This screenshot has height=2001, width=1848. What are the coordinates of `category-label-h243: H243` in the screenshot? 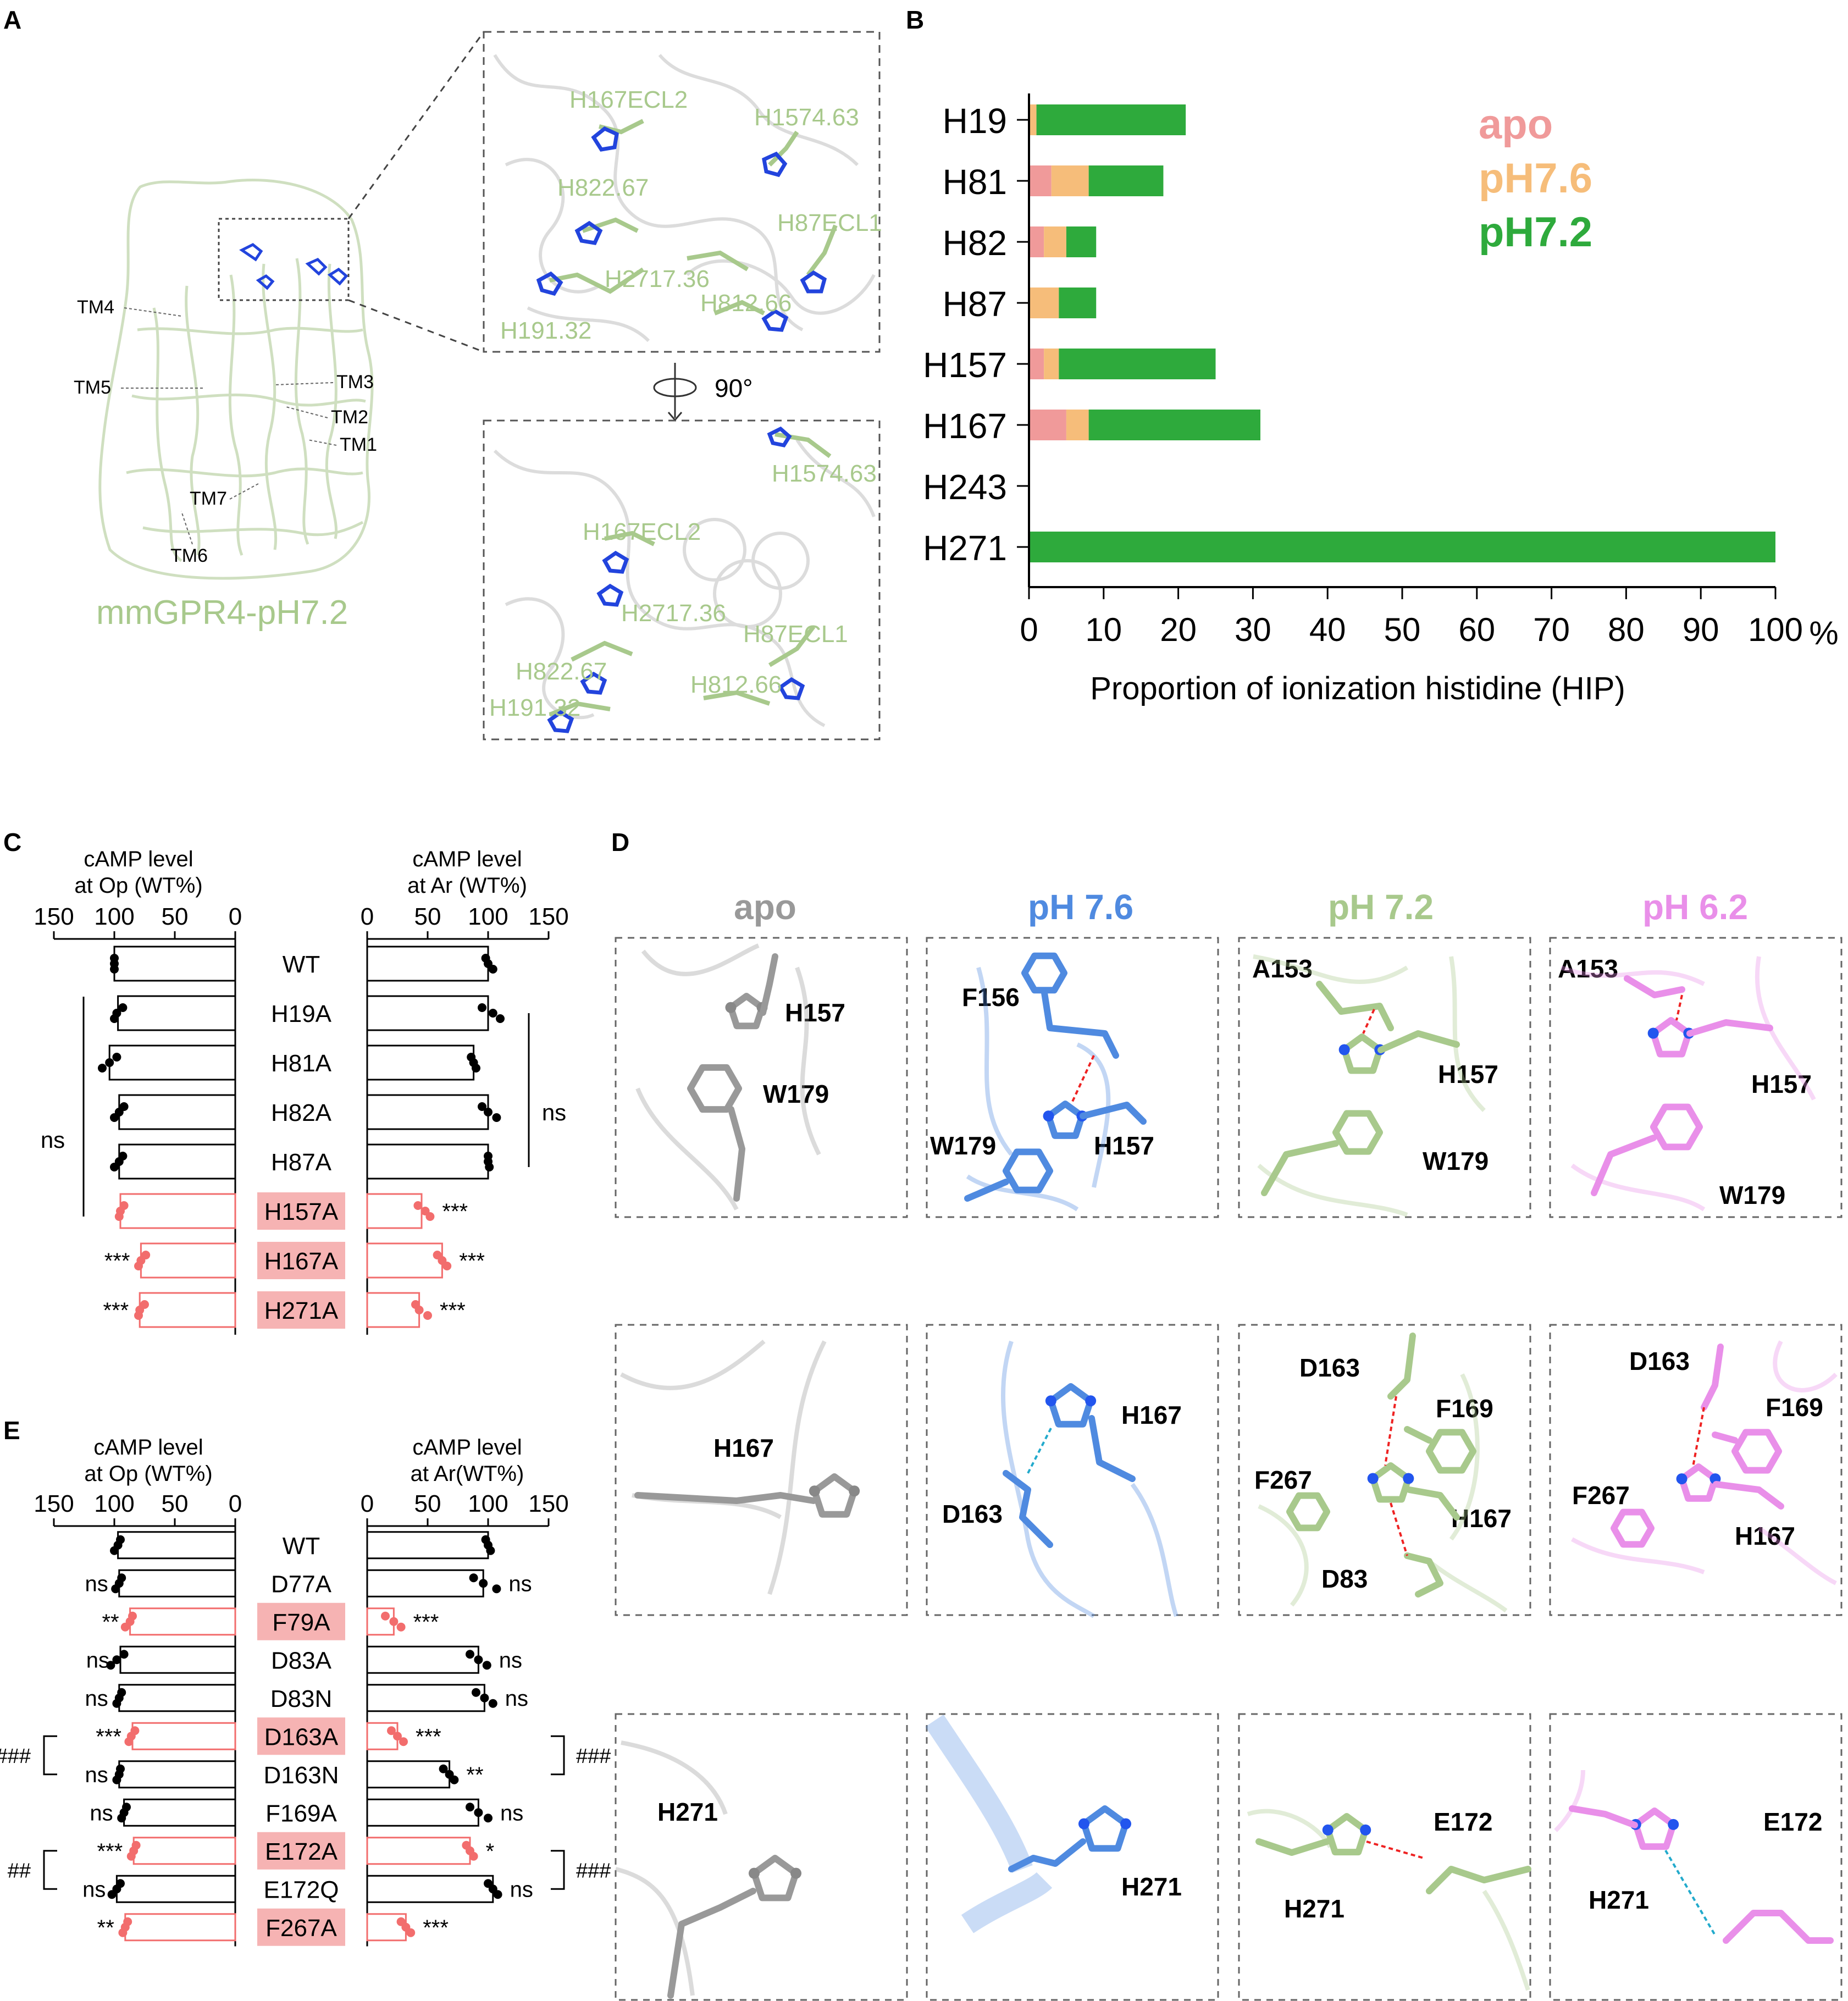 It's located at (965, 487).